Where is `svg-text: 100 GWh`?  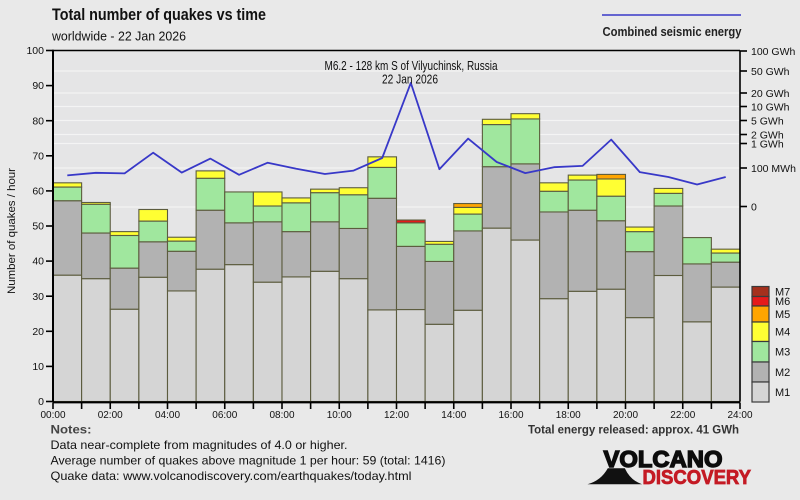 svg-text: 100 GWh is located at coordinates (773, 52).